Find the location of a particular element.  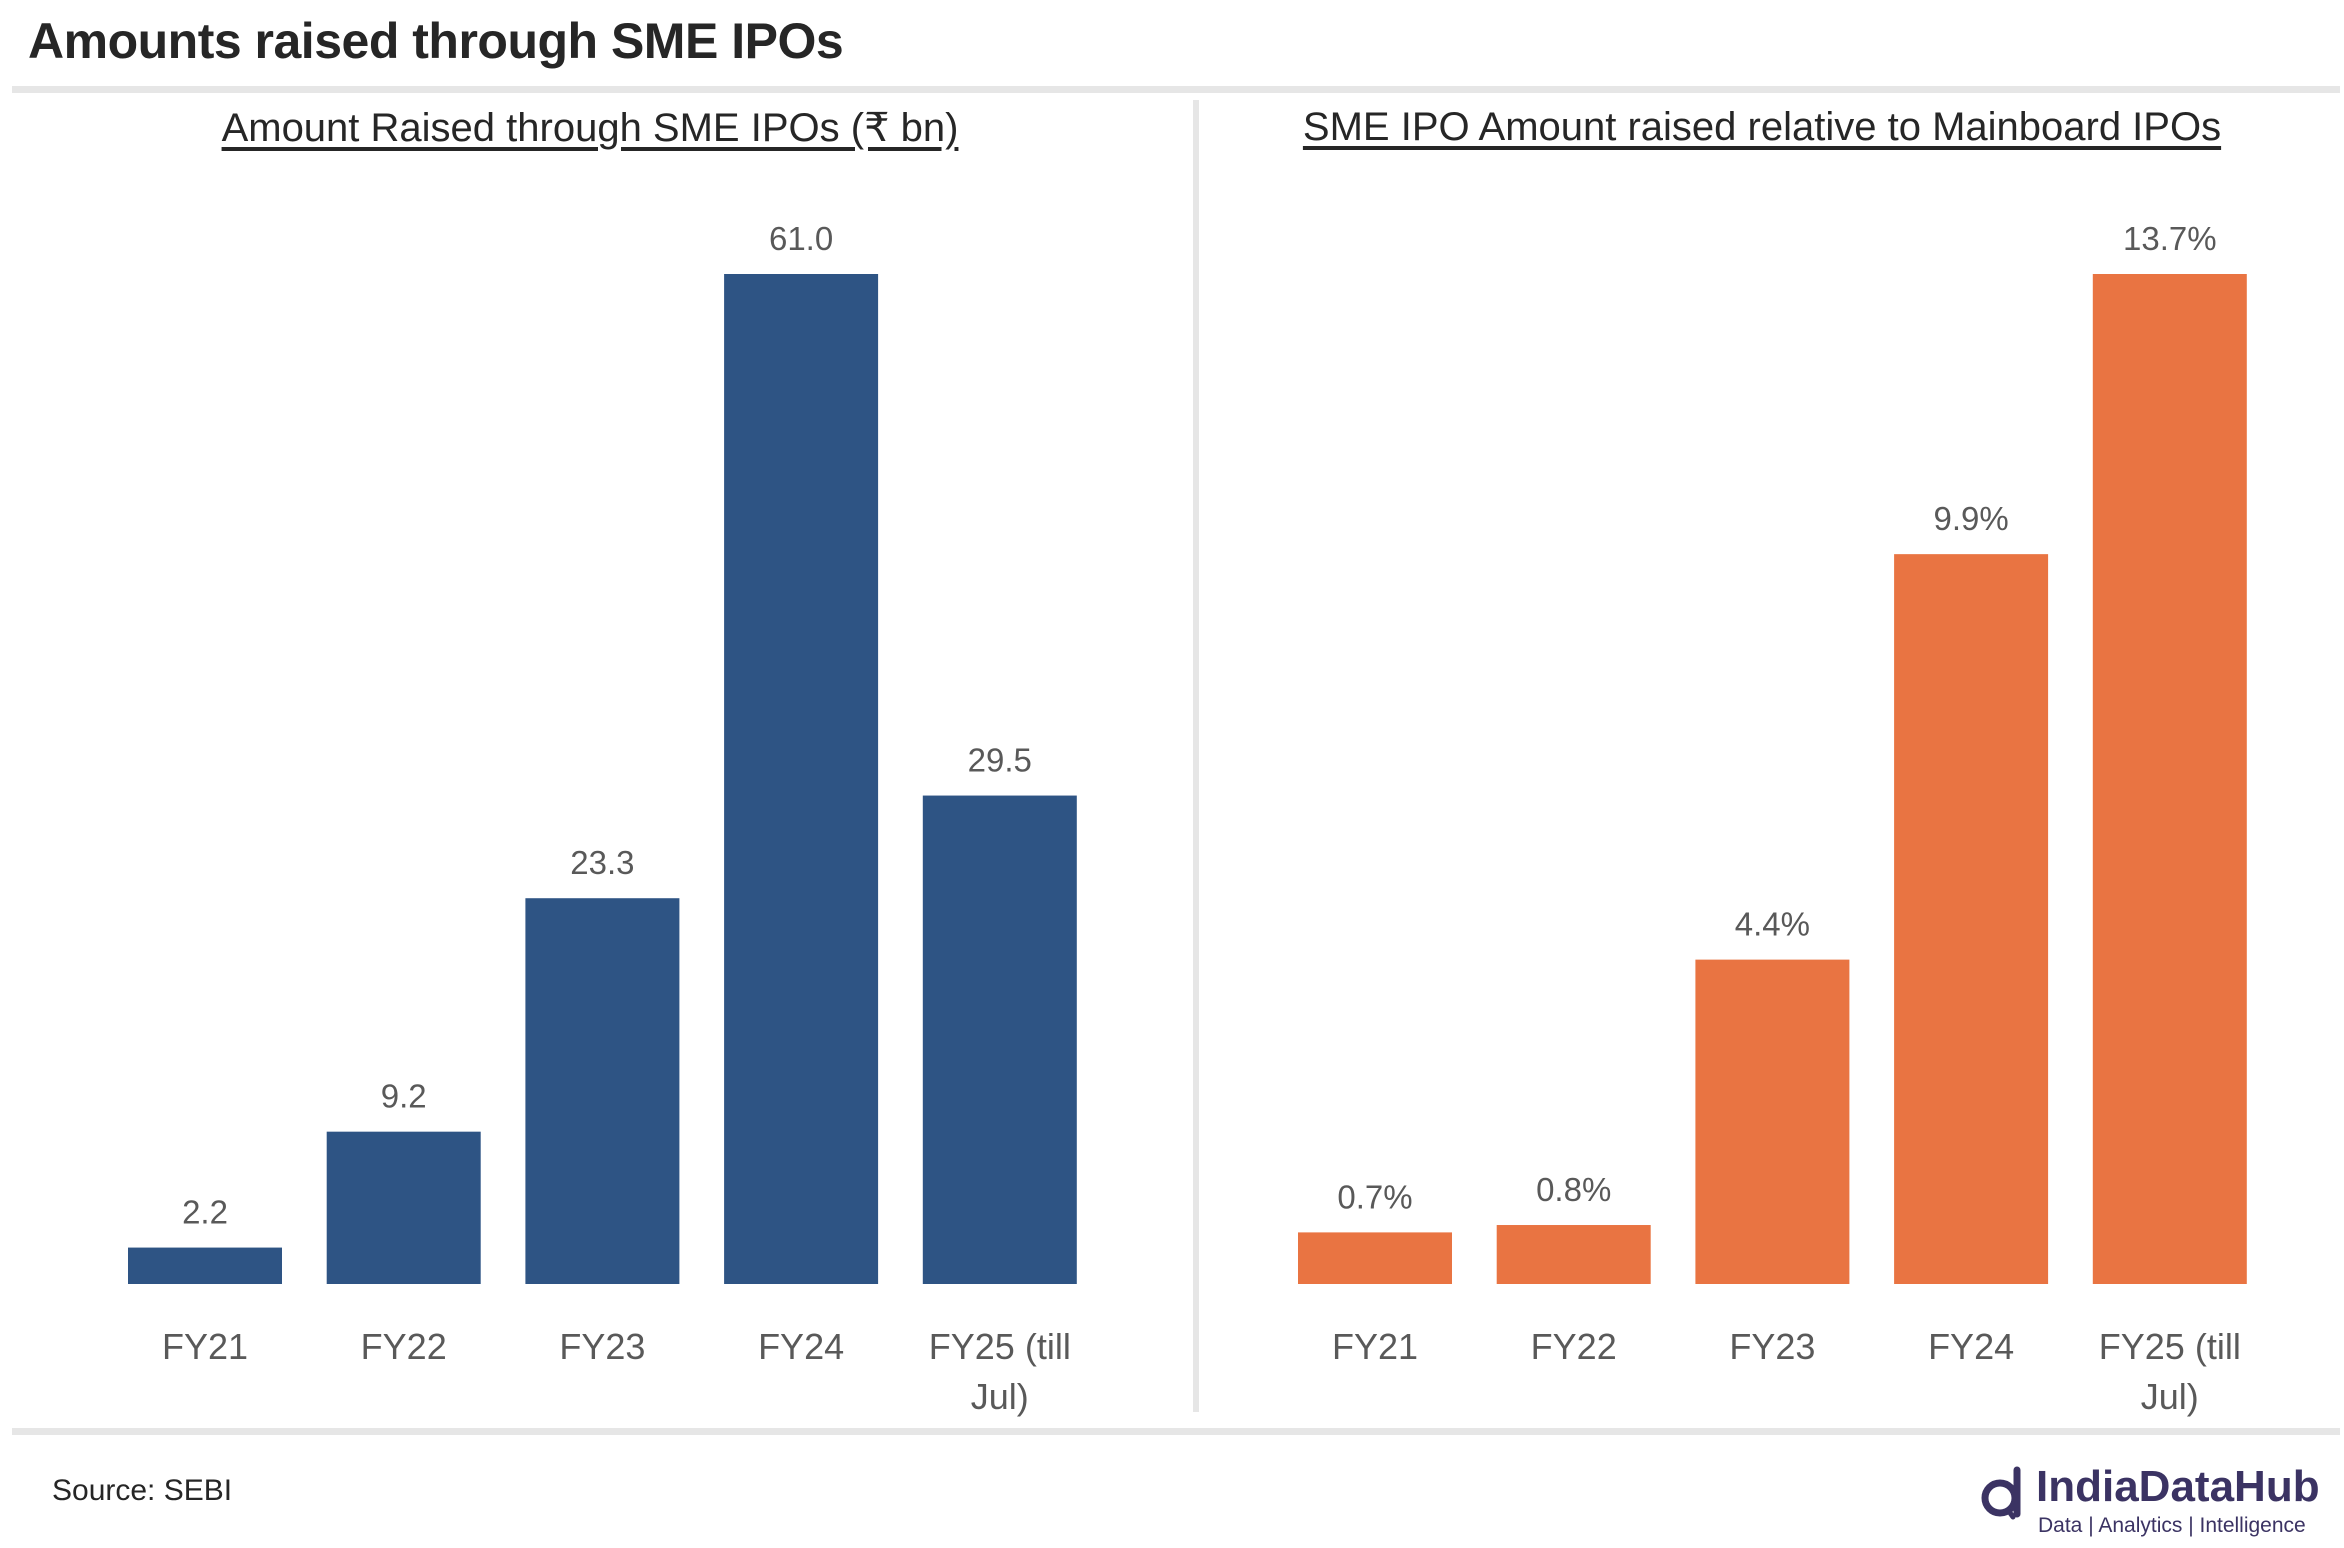

data-label: 61.0 is located at coordinates (801, 238).